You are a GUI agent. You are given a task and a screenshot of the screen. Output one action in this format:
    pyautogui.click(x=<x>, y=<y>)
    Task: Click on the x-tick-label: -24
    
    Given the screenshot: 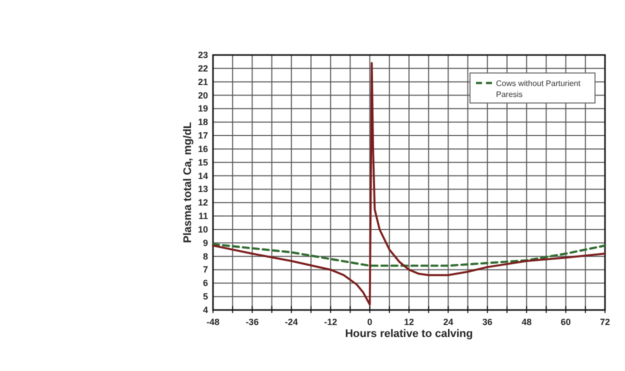 What is the action you would take?
    pyautogui.click(x=291, y=322)
    